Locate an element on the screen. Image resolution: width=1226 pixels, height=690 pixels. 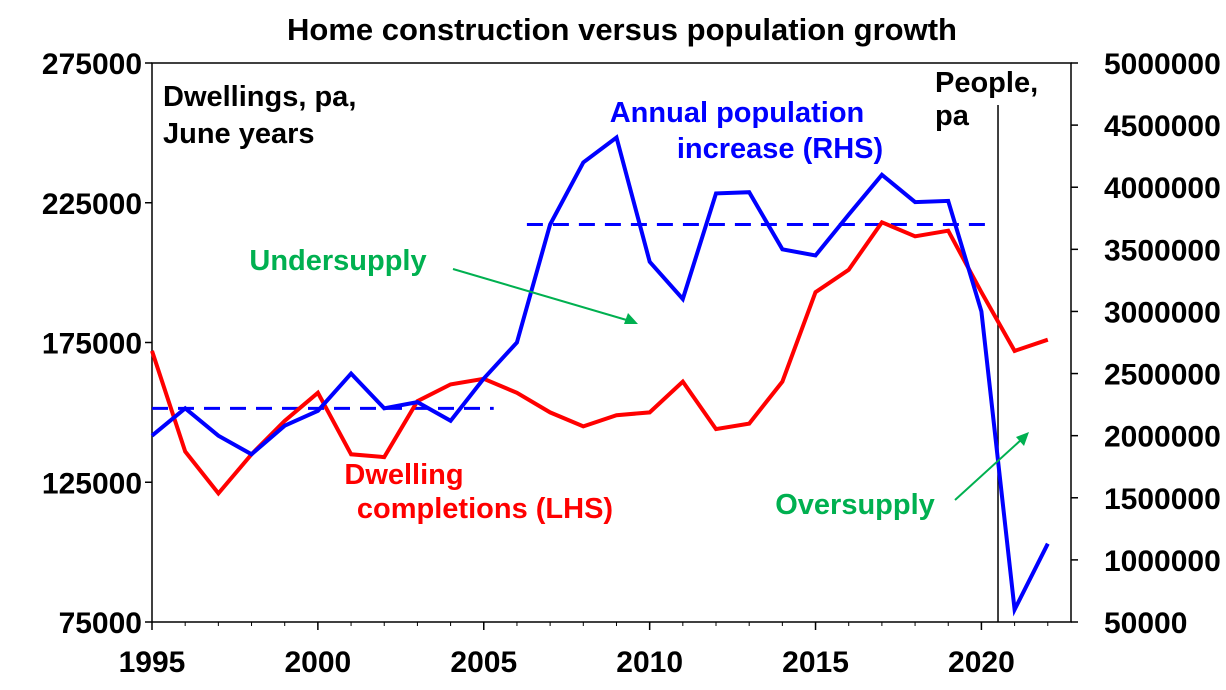
population-series-label-line1: Annual population is located at coordinates (737, 113).